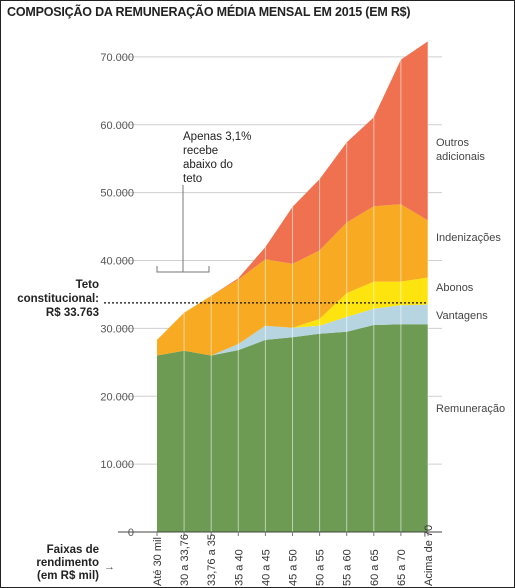  Describe the element at coordinates (470, 409) in the screenshot. I see `legend-remuneracao: Remuneração` at that location.